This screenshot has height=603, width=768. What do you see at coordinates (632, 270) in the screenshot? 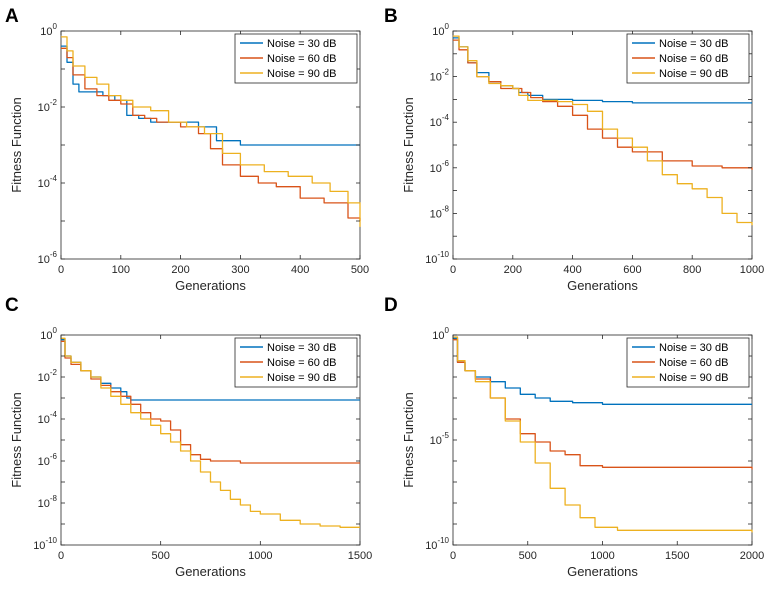
I see `x-tick-label: 600` at bounding box center [632, 270].